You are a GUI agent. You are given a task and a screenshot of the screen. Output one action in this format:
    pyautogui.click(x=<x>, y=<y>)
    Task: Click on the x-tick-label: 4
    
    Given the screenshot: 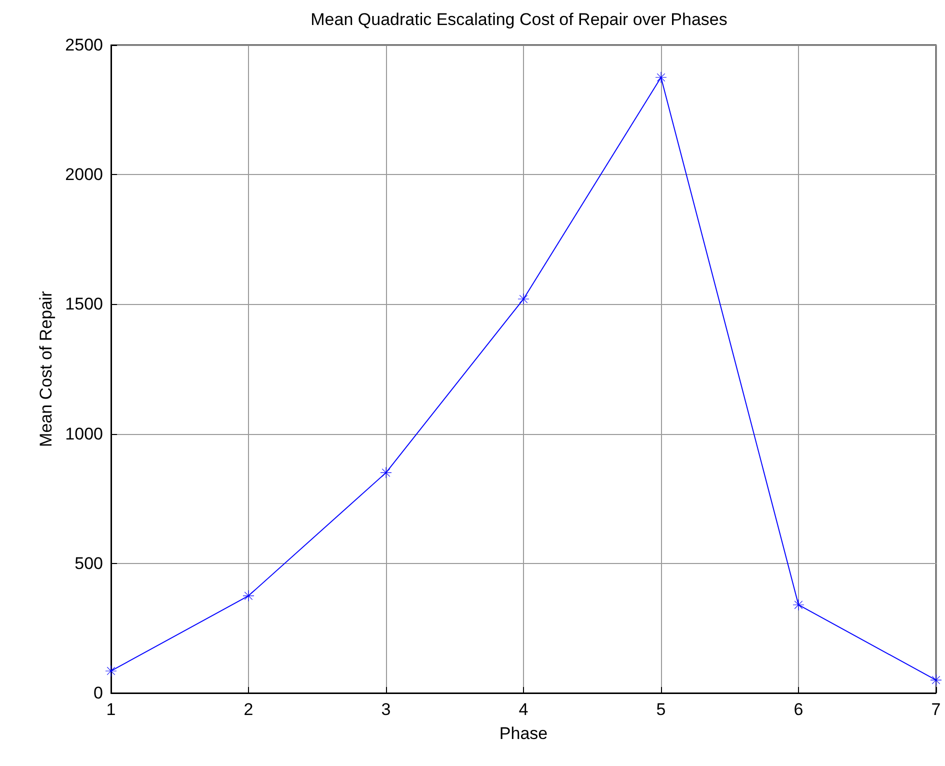 What is the action you would take?
    pyautogui.click(x=523, y=709)
    